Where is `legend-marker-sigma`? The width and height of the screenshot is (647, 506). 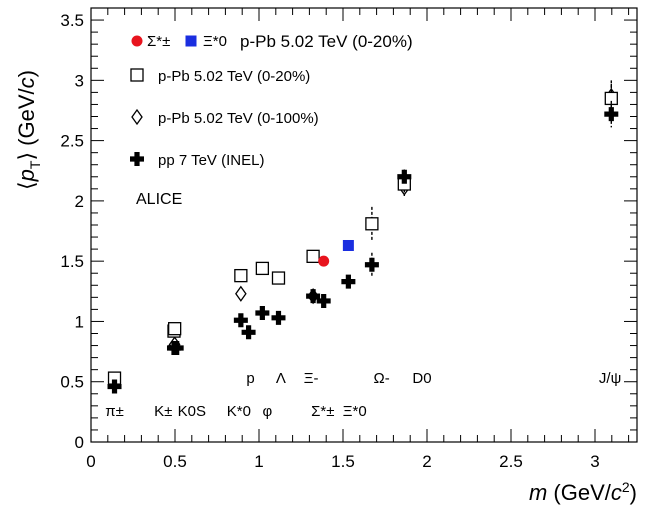 legend-marker-sigma is located at coordinates (137, 41).